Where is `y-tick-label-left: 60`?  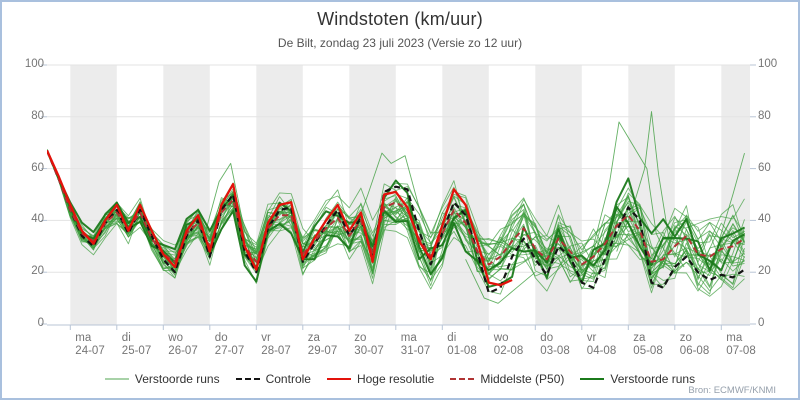 y-tick-label-left: 60 is located at coordinates (37, 167).